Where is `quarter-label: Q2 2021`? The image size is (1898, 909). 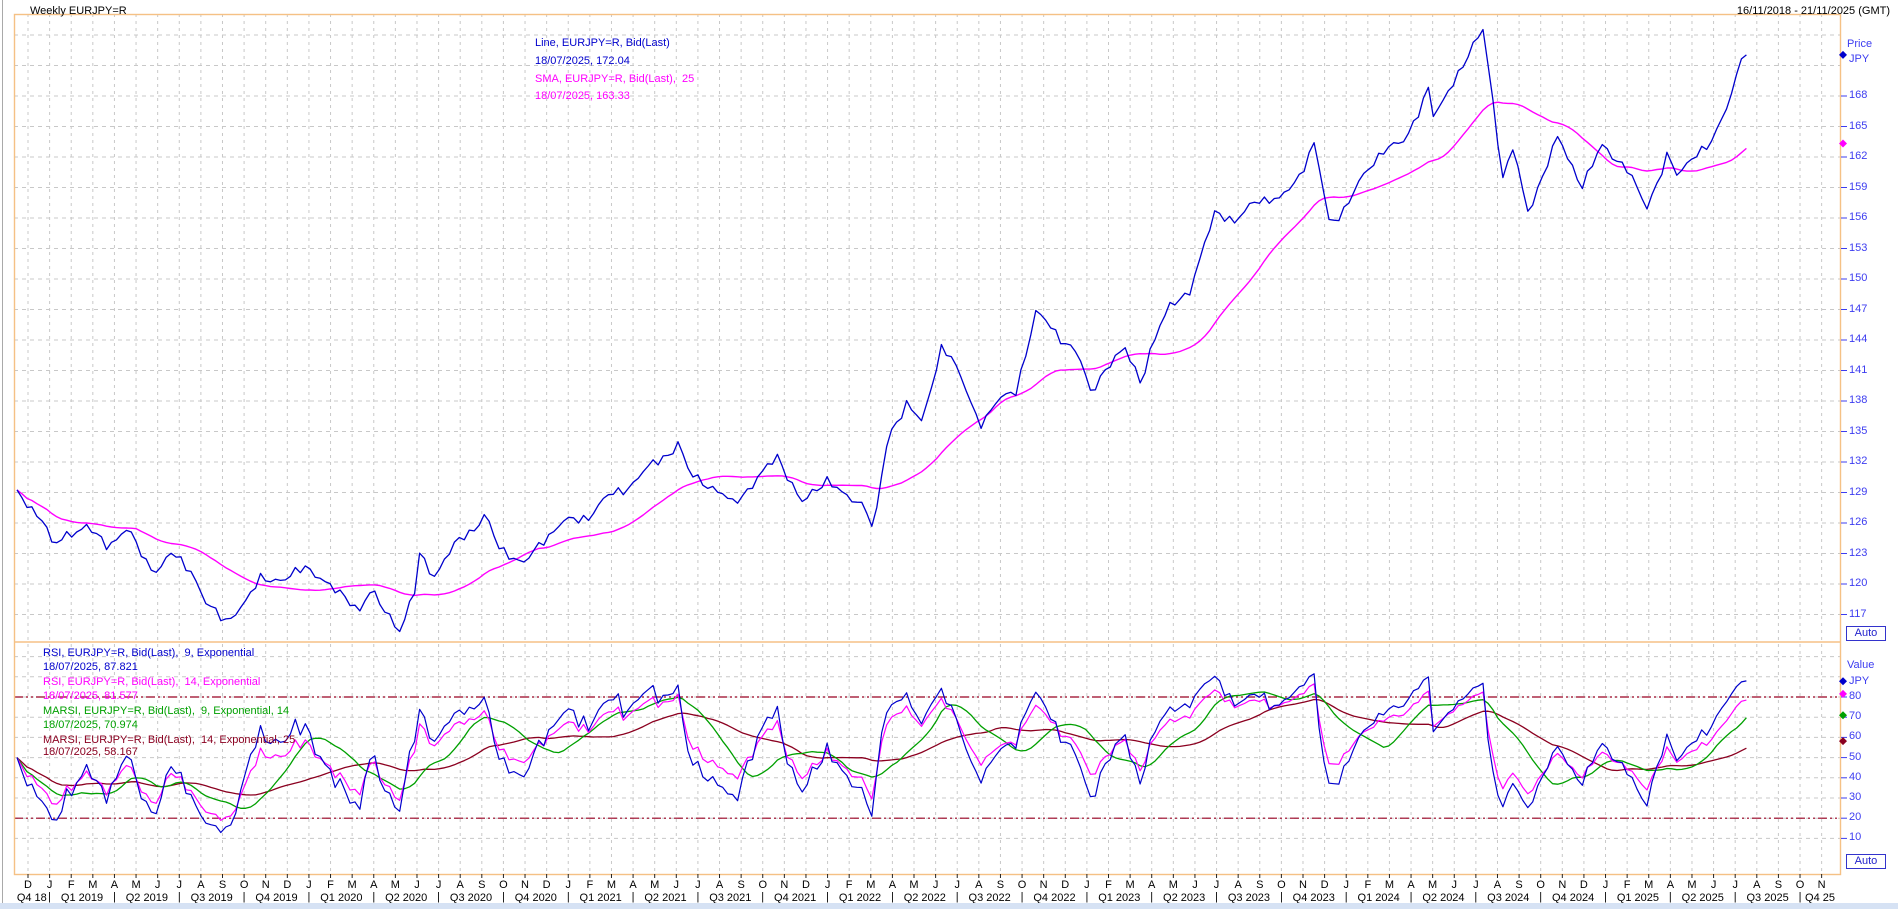 quarter-label: Q2 2021 is located at coordinates (665, 898).